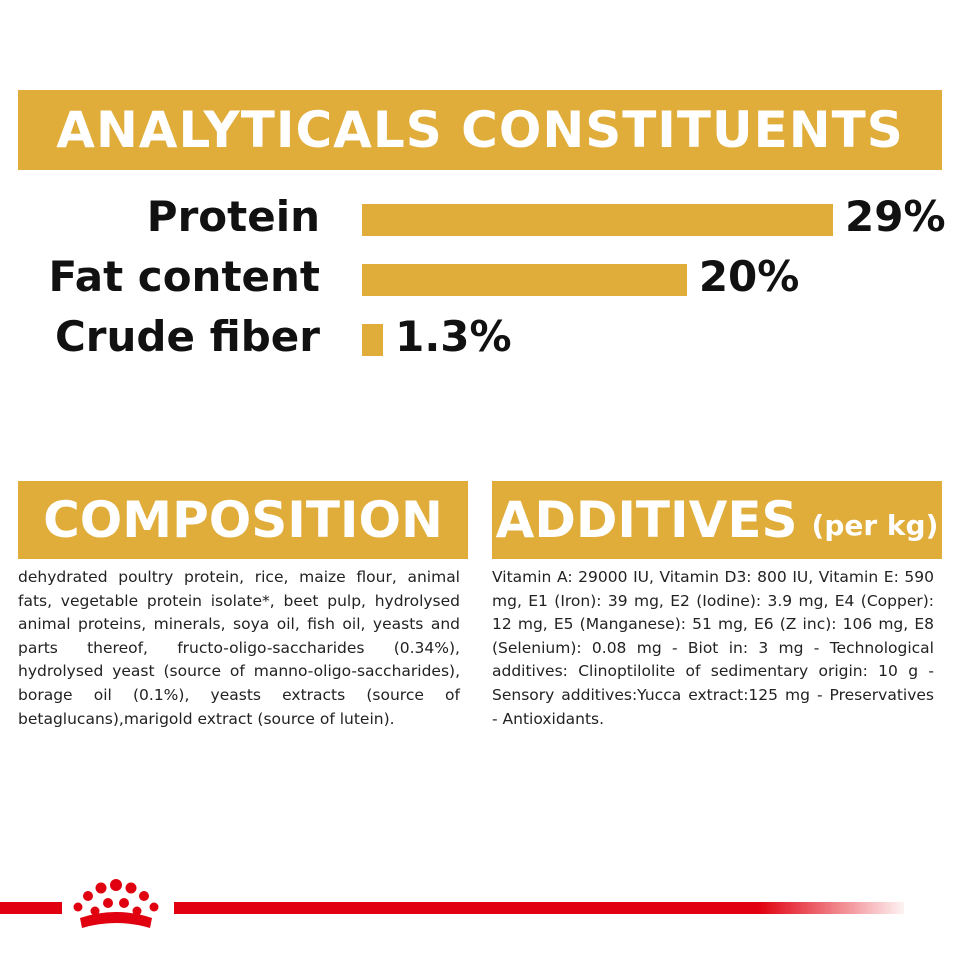 Image resolution: width=960 pixels, height=960 pixels. I want to click on additives-banner: ADDITIVES (per kg), so click(717, 520).